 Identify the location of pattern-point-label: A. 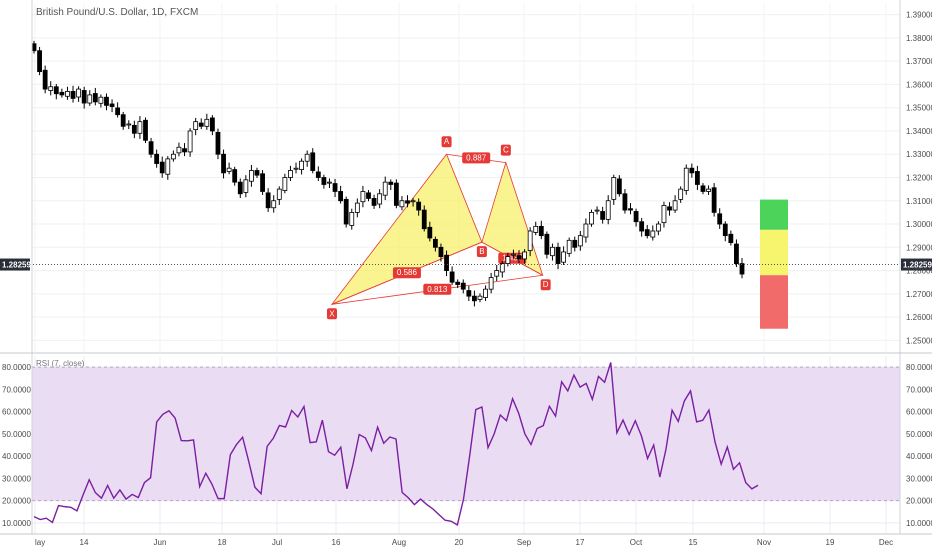
(447, 141).